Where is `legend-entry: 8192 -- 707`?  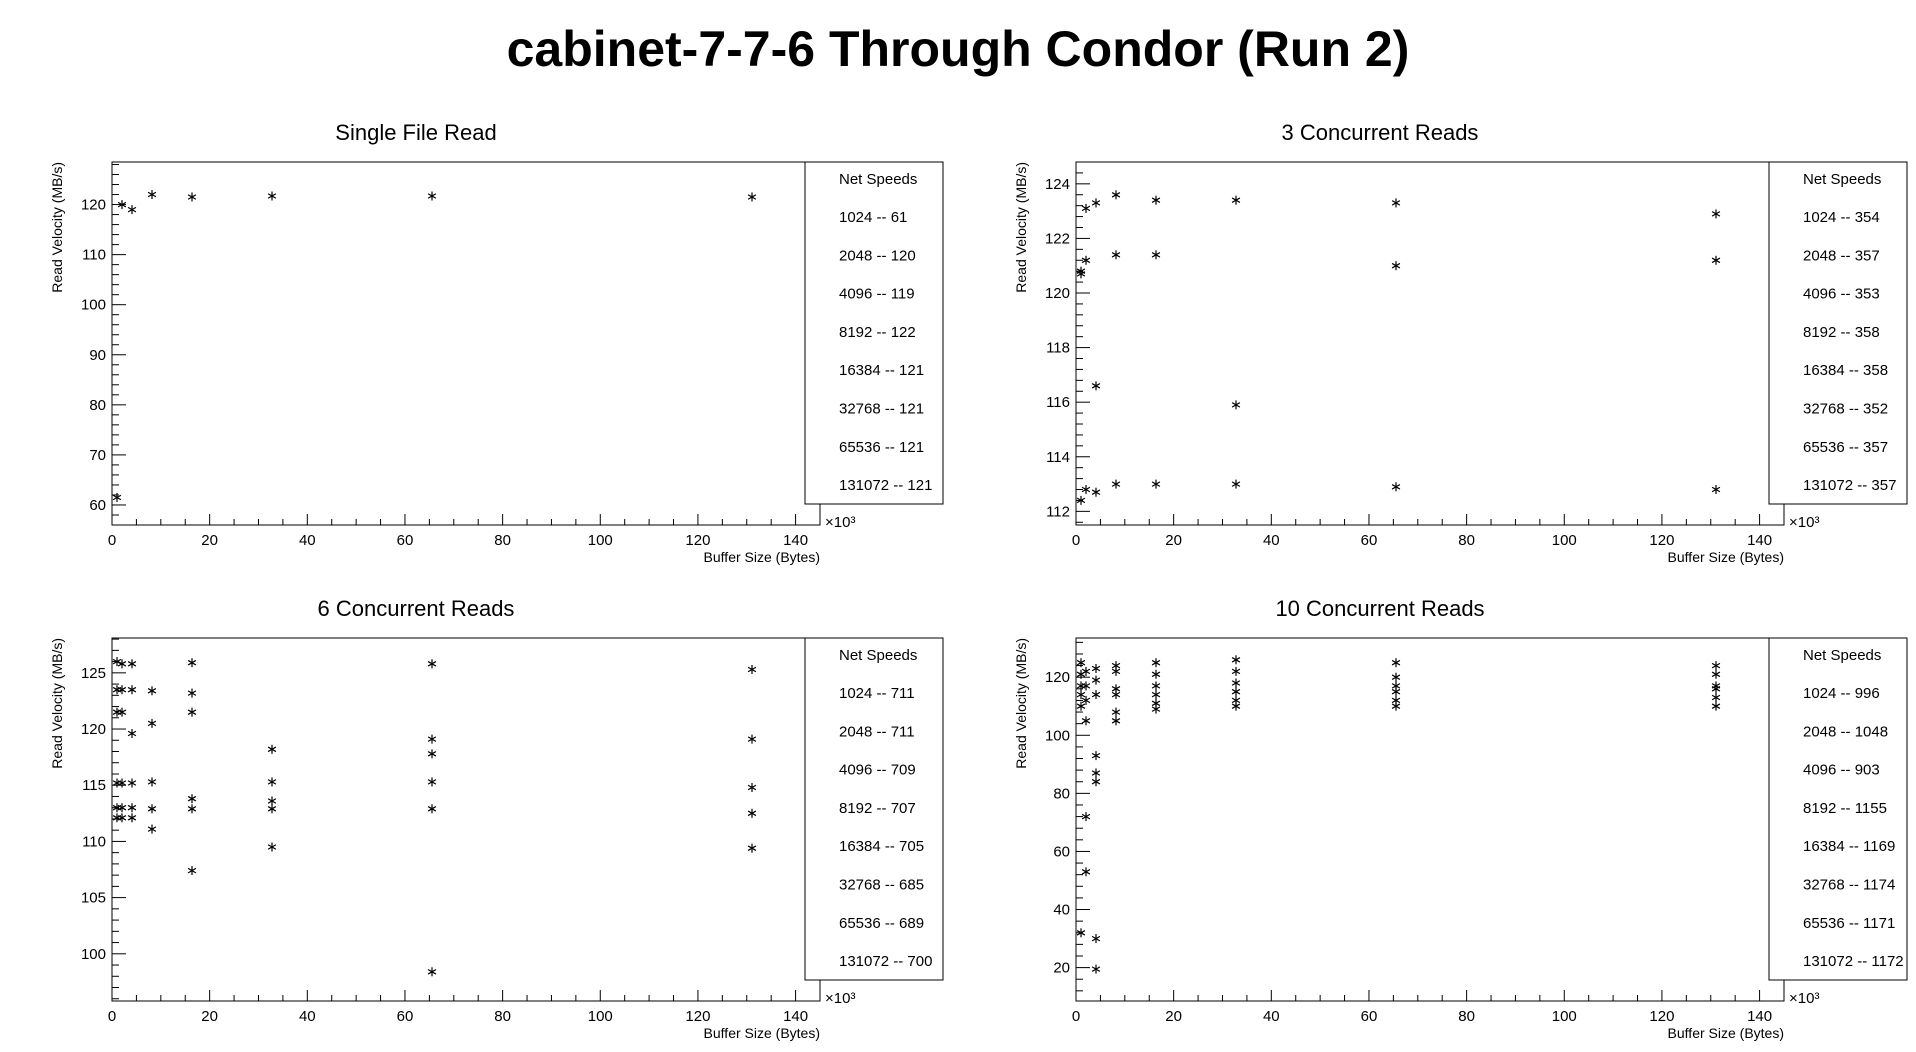 legend-entry: 8192 -- 707 is located at coordinates (877, 808).